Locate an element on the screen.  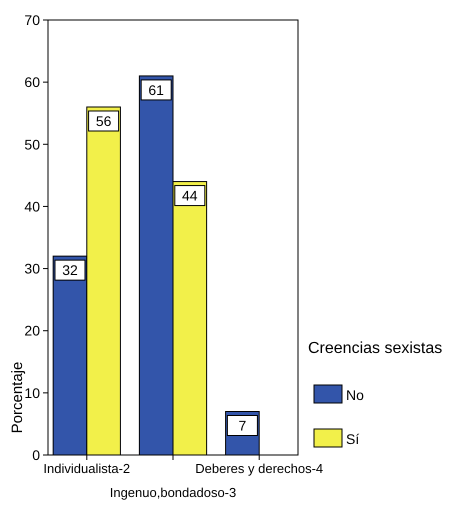
y-tick-label: 70 is located at coordinates (32, 20).